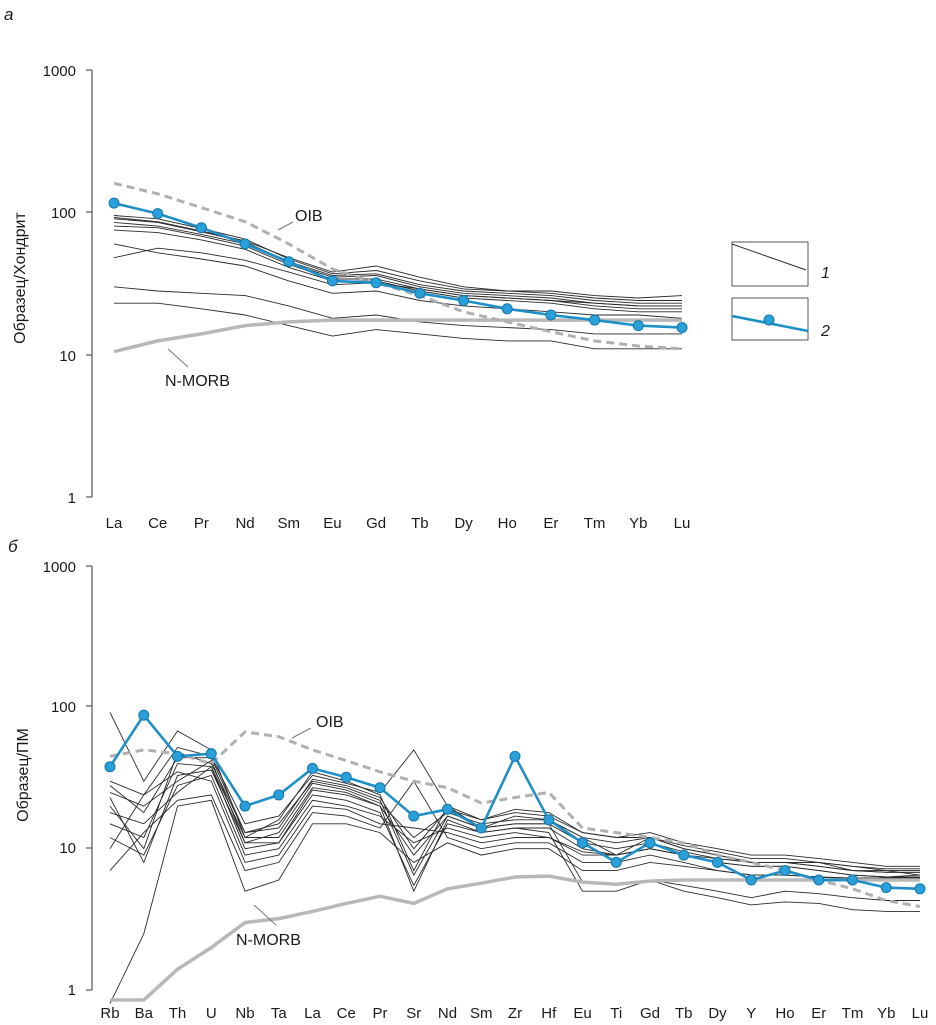 The image size is (936, 1025). I want to click on chart-a-y-tick-label: 10, so click(67, 356).